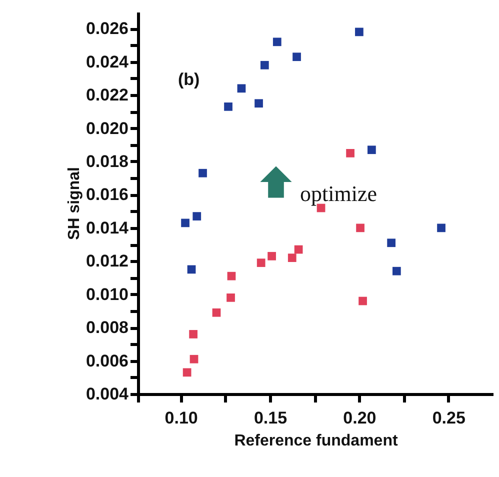 This screenshot has width=499, height=477. I want to click on annotation: (b), so click(189, 79).